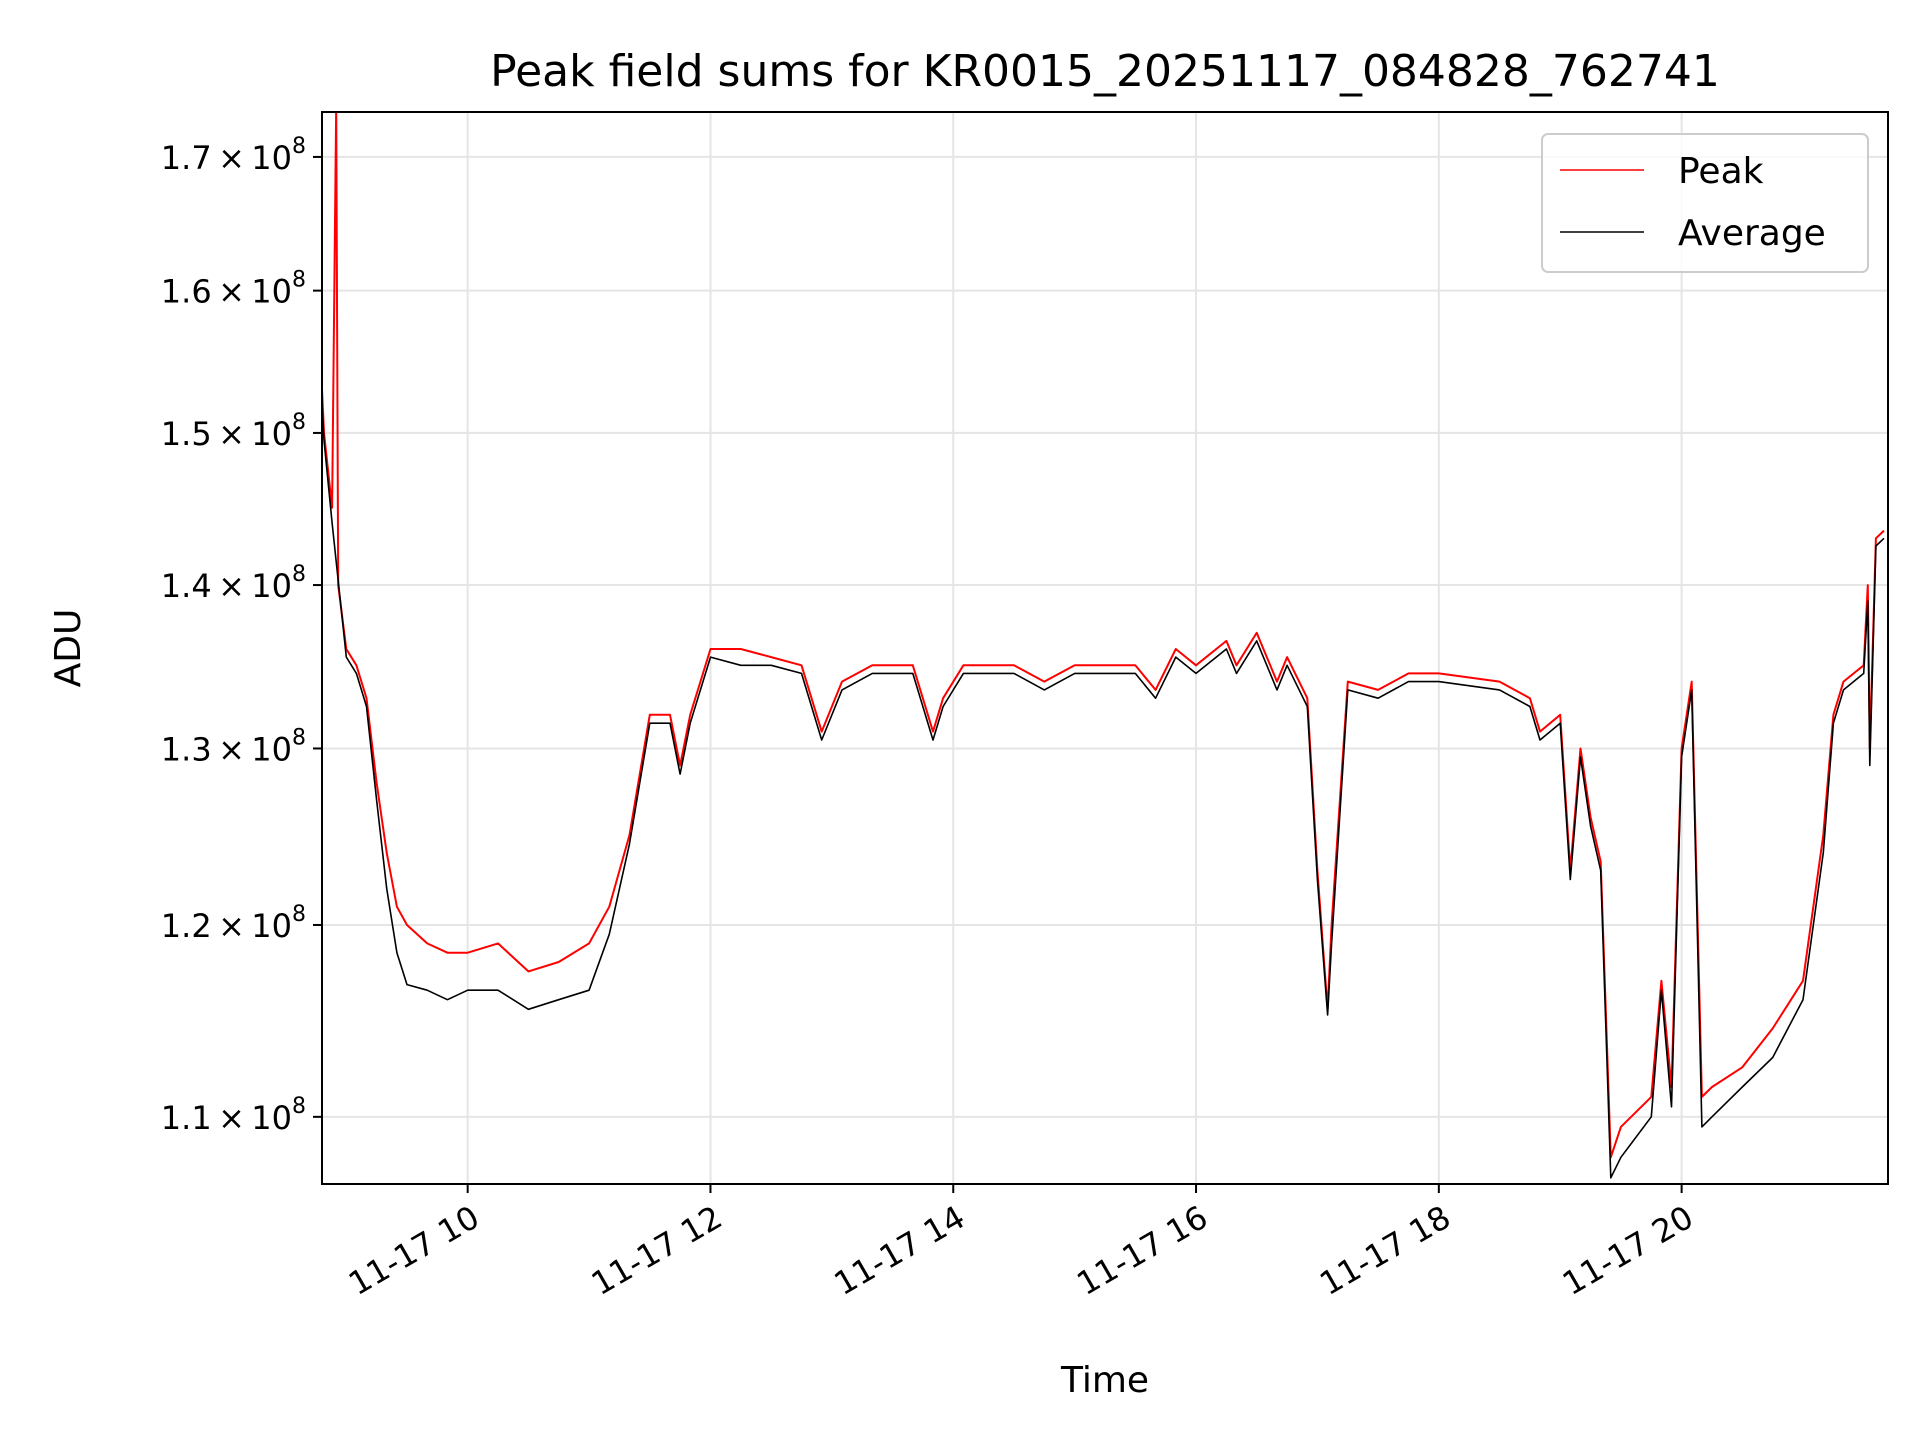 This screenshot has height=1440, width=1920. I want to click on y-tick-label: 1.2 × 108, so click(233, 923).